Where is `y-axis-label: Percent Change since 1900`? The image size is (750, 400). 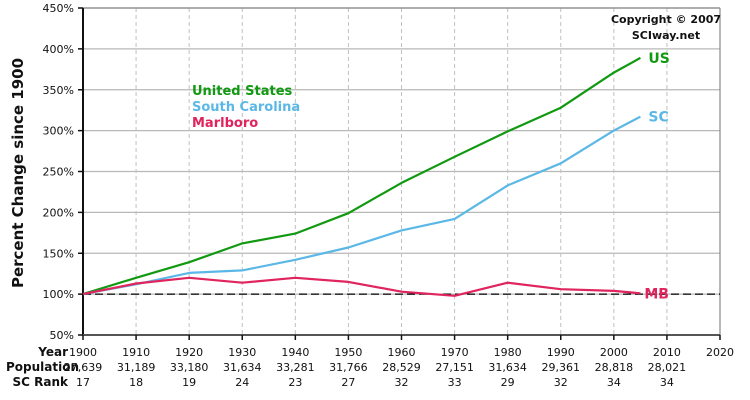 y-axis-label: Percent Change since 1900 is located at coordinates (18, 173).